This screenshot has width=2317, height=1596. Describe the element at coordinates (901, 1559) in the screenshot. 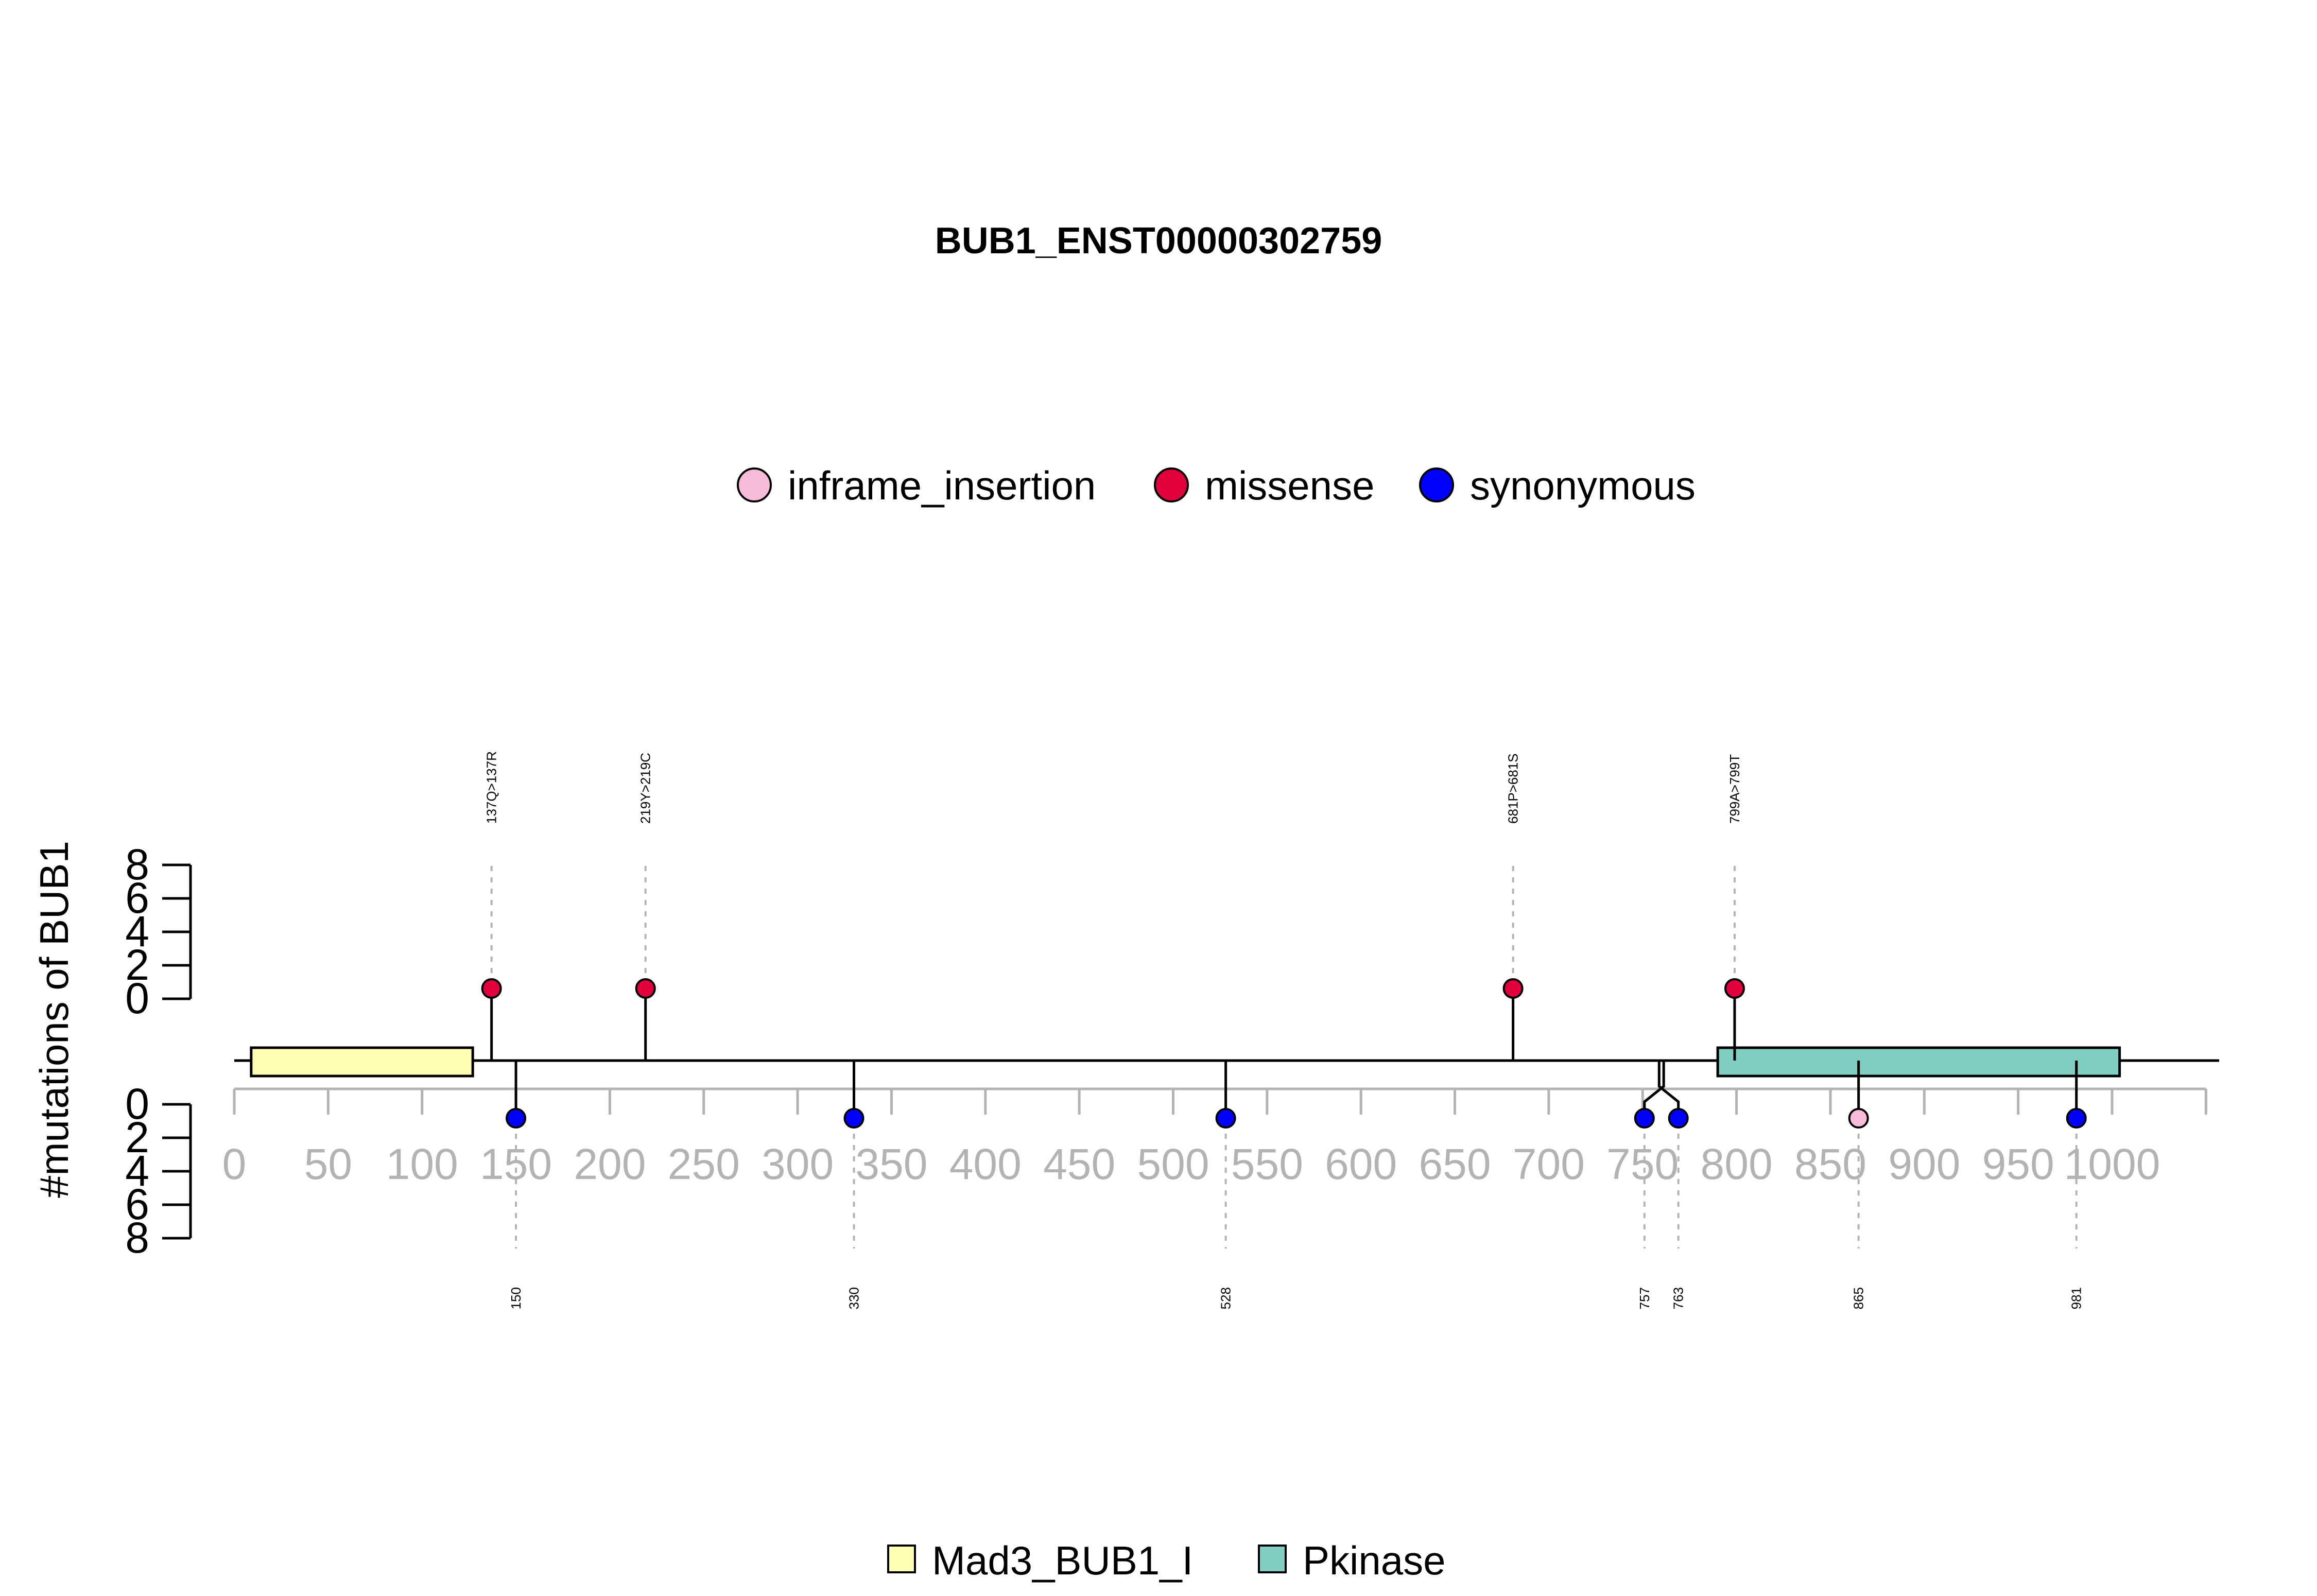

I see `domain-legend-swatch-Mad3_BUB1_I` at that location.